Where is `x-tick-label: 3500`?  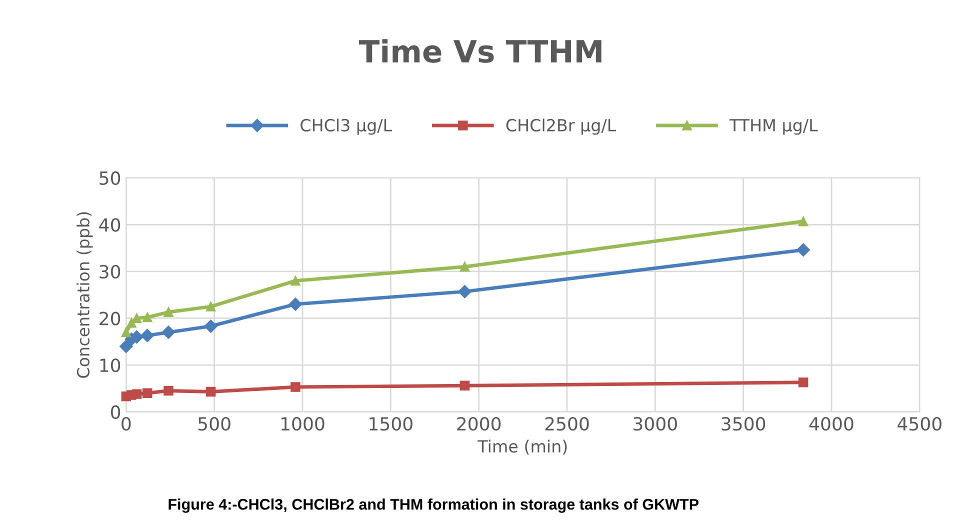
x-tick-label: 3500 is located at coordinates (744, 424).